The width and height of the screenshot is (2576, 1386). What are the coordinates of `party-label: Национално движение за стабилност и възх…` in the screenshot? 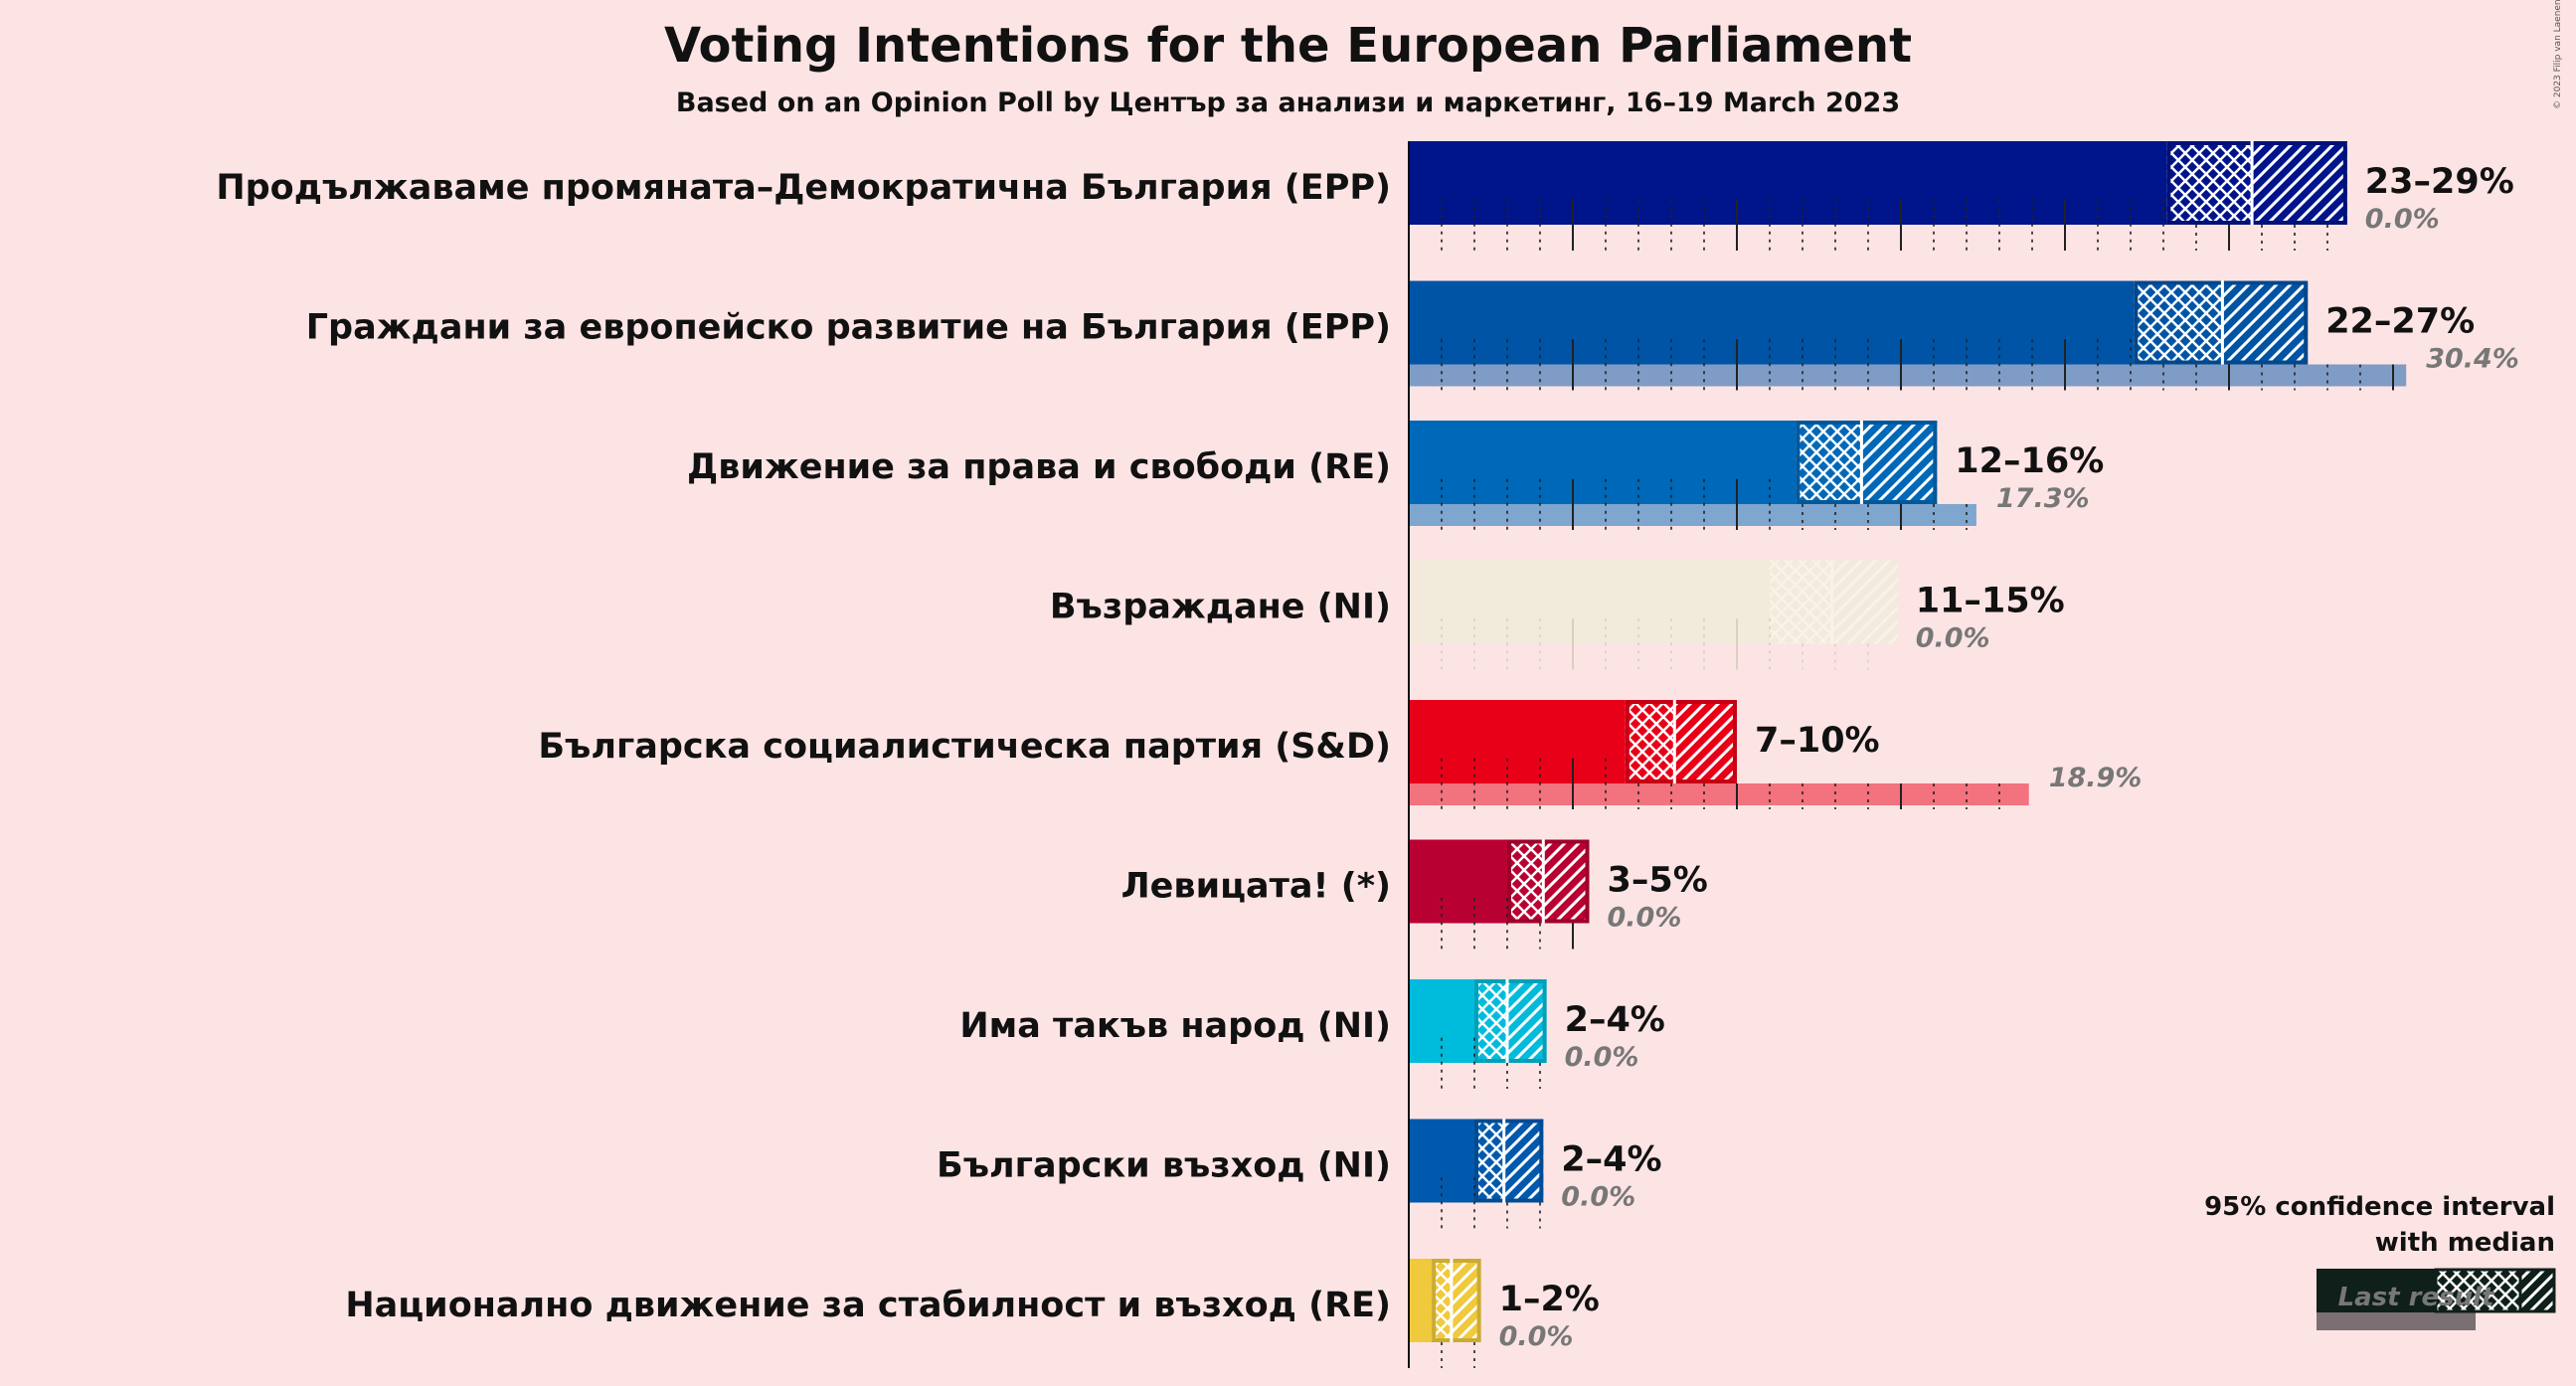 It's located at (868, 1305).